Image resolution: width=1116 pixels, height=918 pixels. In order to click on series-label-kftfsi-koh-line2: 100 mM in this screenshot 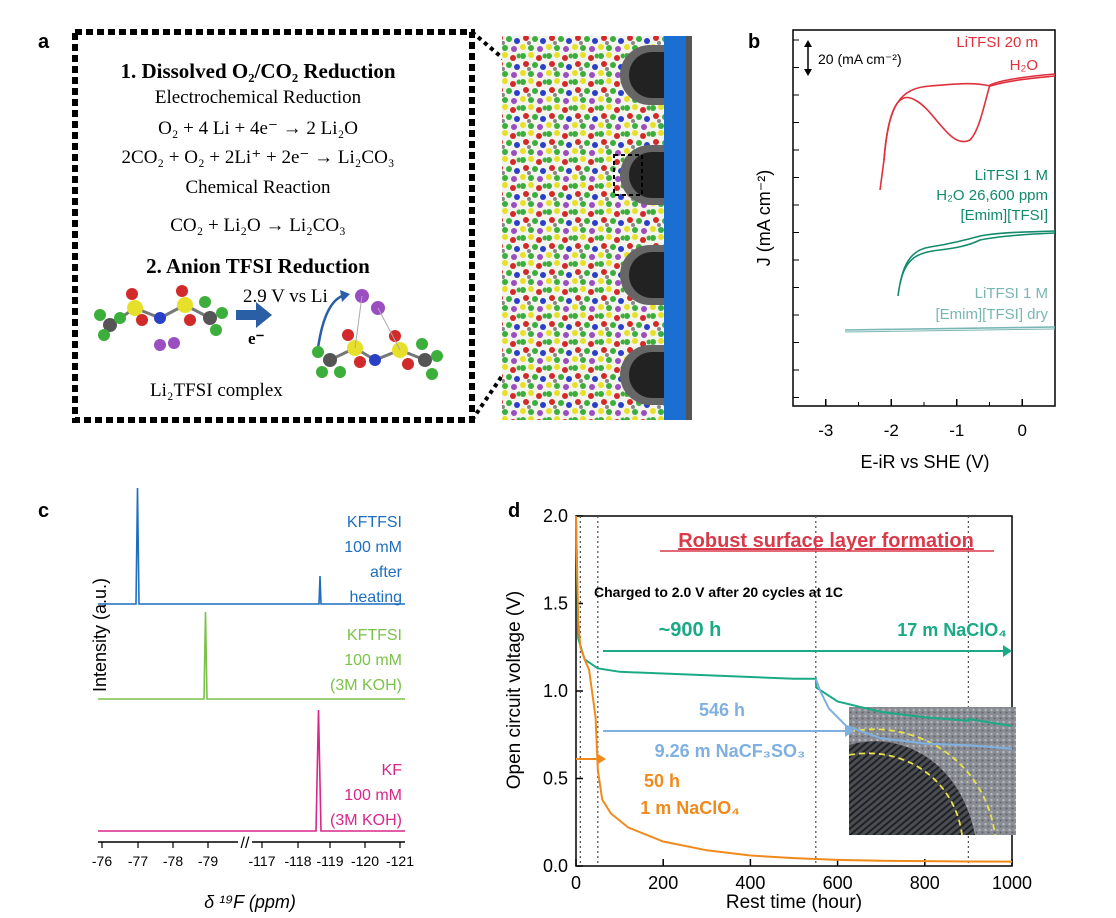, I will do `click(373, 660)`.